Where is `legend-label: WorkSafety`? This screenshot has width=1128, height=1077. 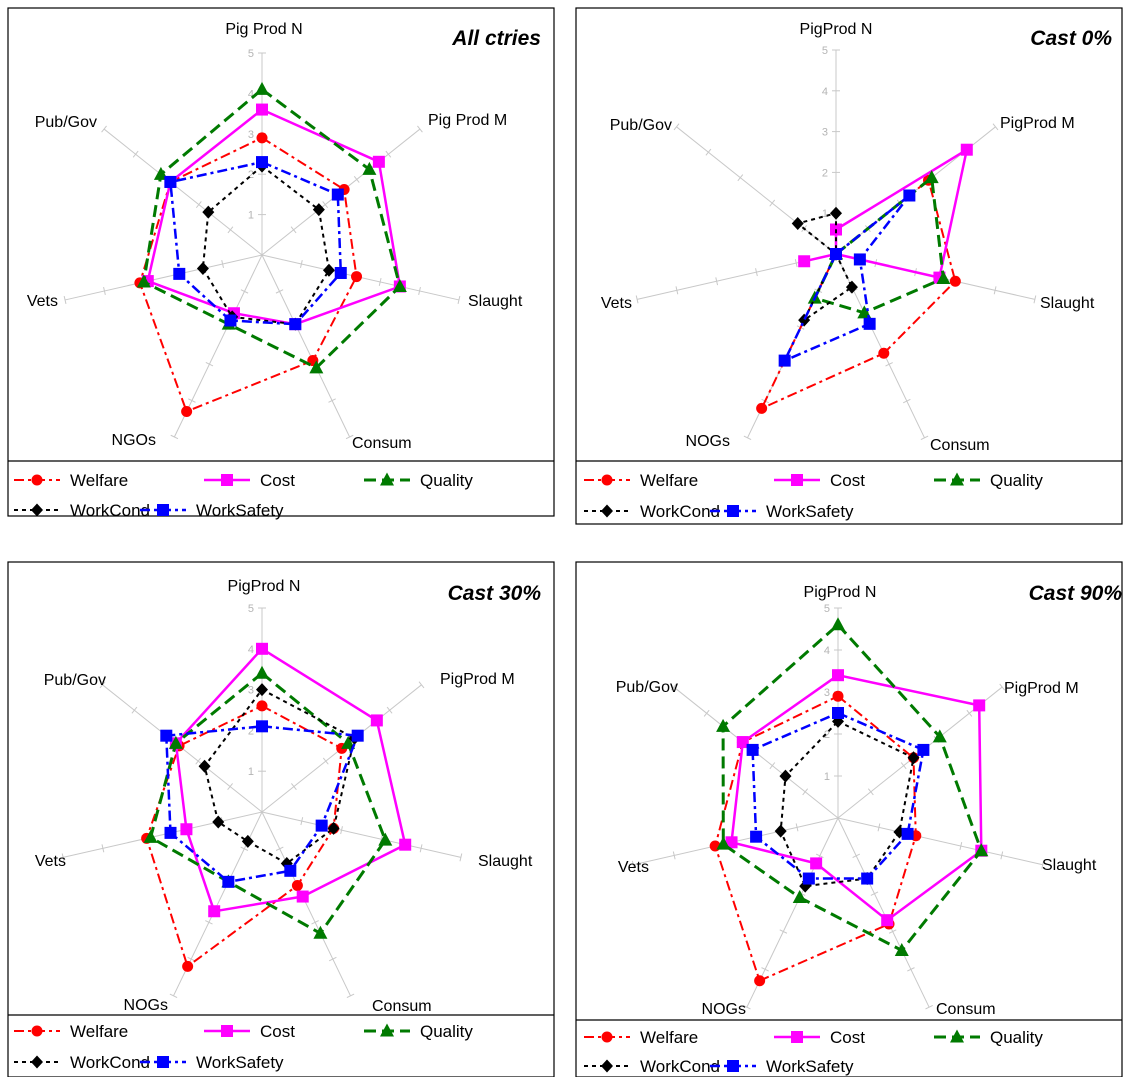 legend-label: WorkSafety is located at coordinates (810, 1066).